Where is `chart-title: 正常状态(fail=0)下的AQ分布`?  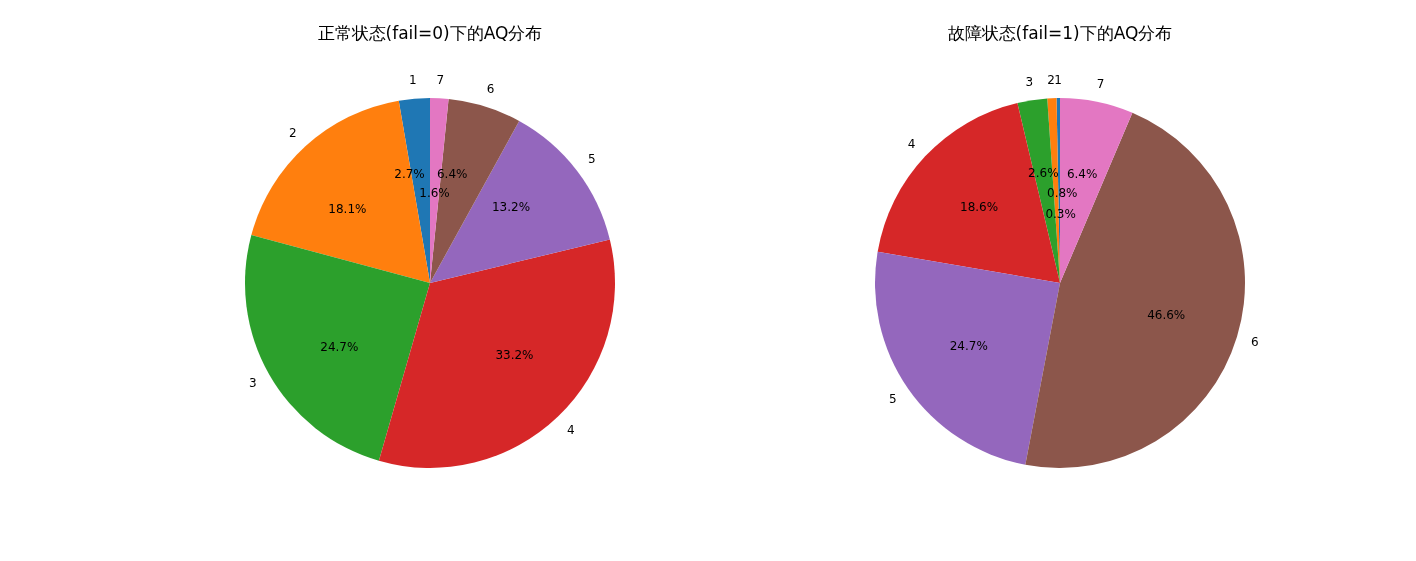 chart-title: 正常状态(fail=0)下的AQ分布 is located at coordinates (430, 33).